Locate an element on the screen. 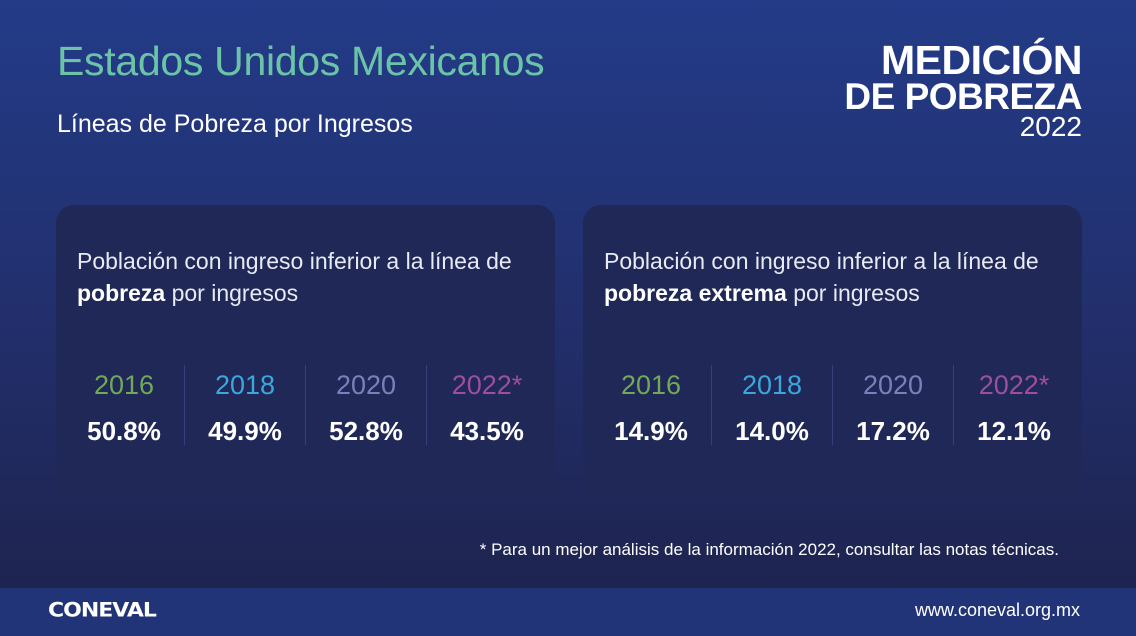 Image resolution: width=1136 pixels, height=636 pixels. logo-line2: DE POBREZA is located at coordinates (963, 96).